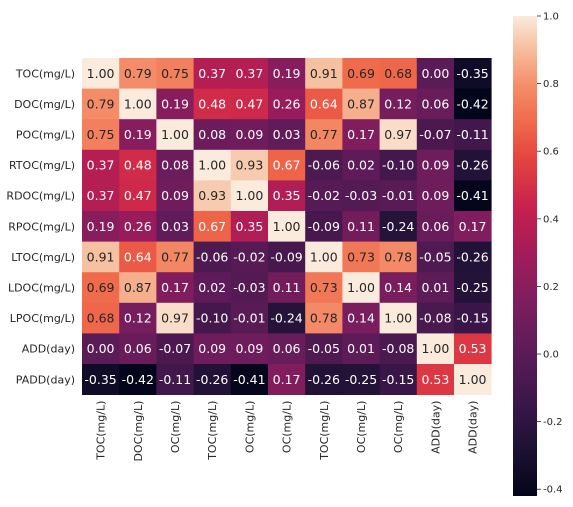 The image size is (573, 507). What do you see at coordinates (551, 84) in the screenshot?
I see `colorbar-tick-label: 0.8` at bounding box center [551, 84].